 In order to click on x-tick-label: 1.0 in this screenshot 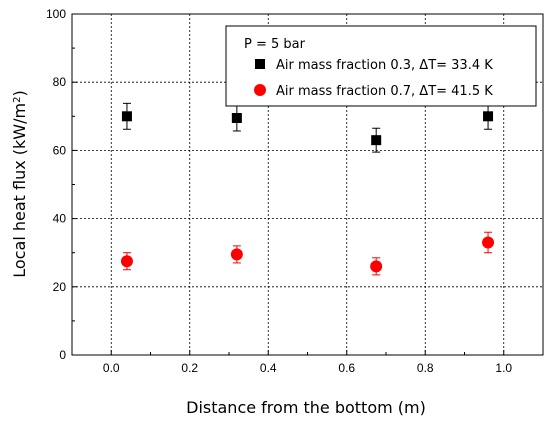, I will do `click(503, 368)`.